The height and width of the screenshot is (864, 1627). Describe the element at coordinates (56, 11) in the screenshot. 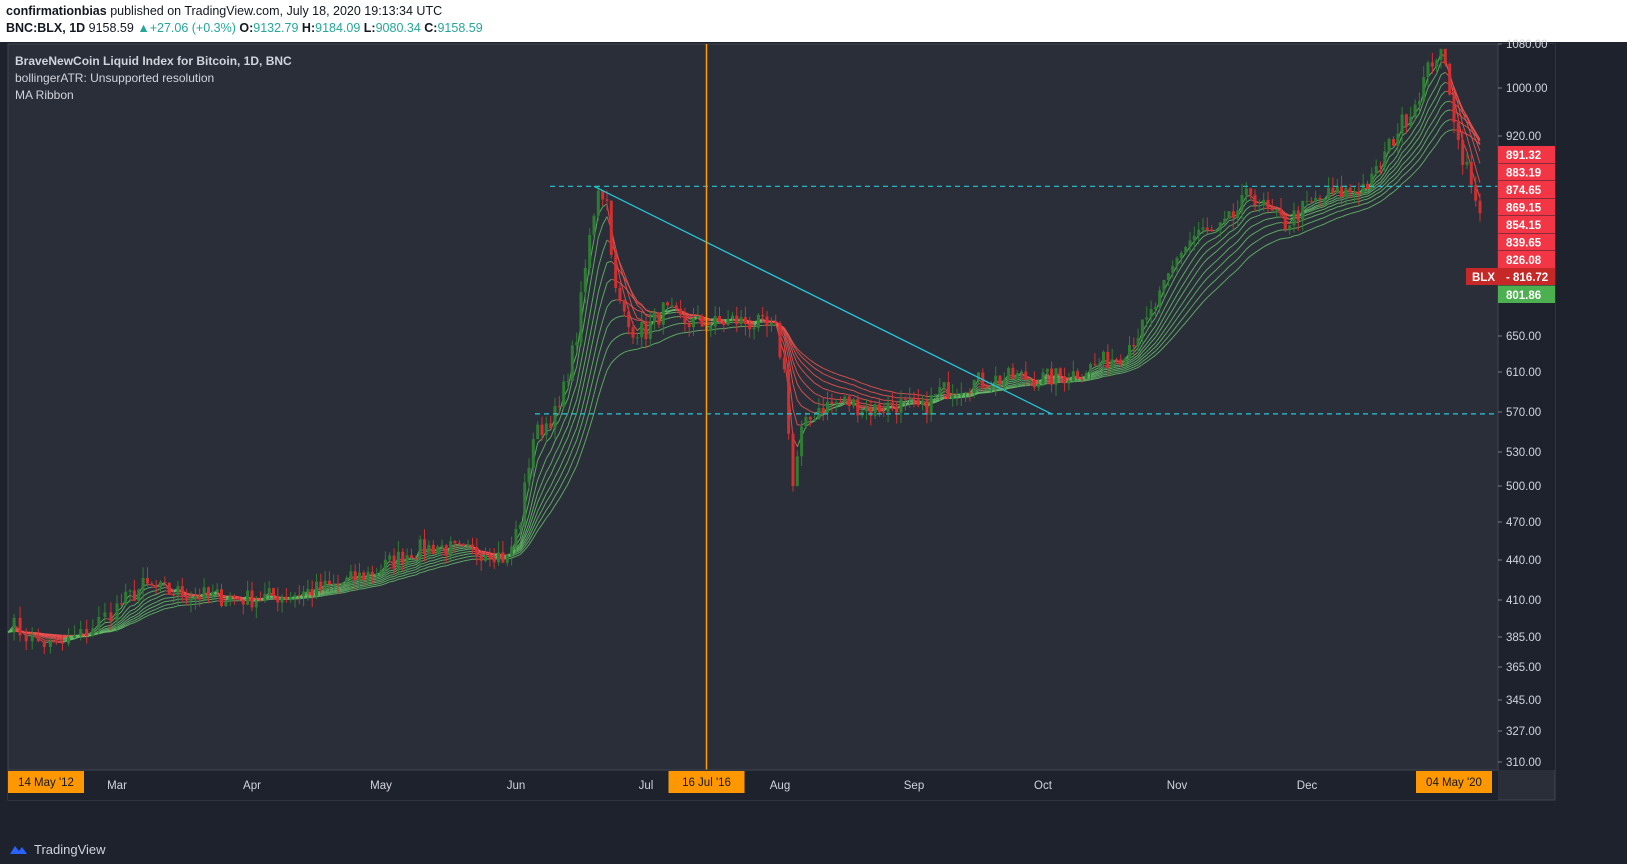

I see `author-name: confirmationbias` at that location.